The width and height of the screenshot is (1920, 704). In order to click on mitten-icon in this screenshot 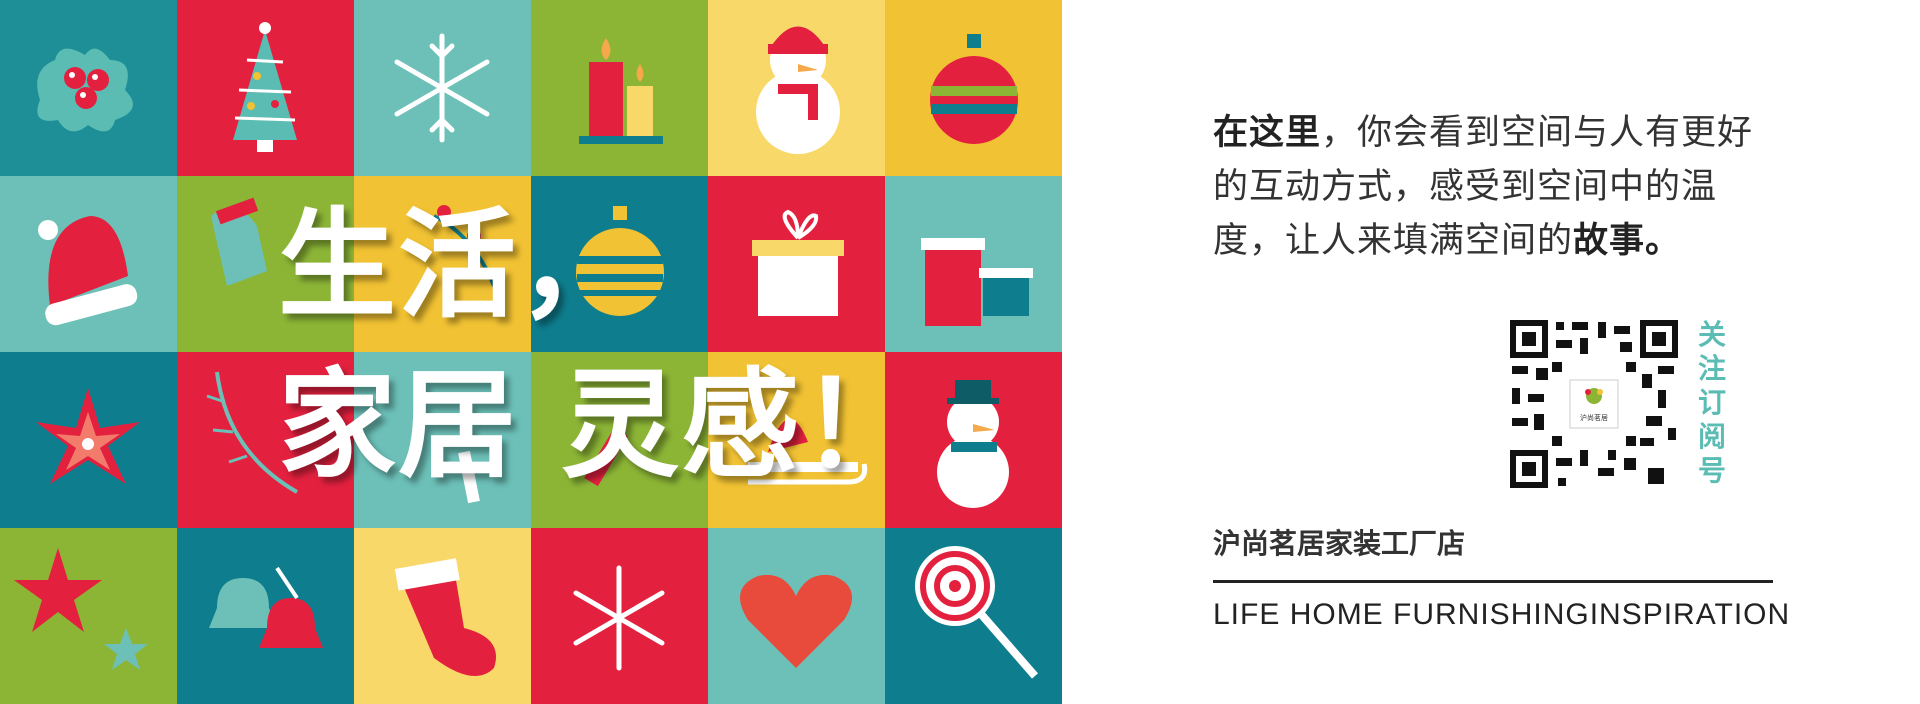, I will do `click(239, 241)`.